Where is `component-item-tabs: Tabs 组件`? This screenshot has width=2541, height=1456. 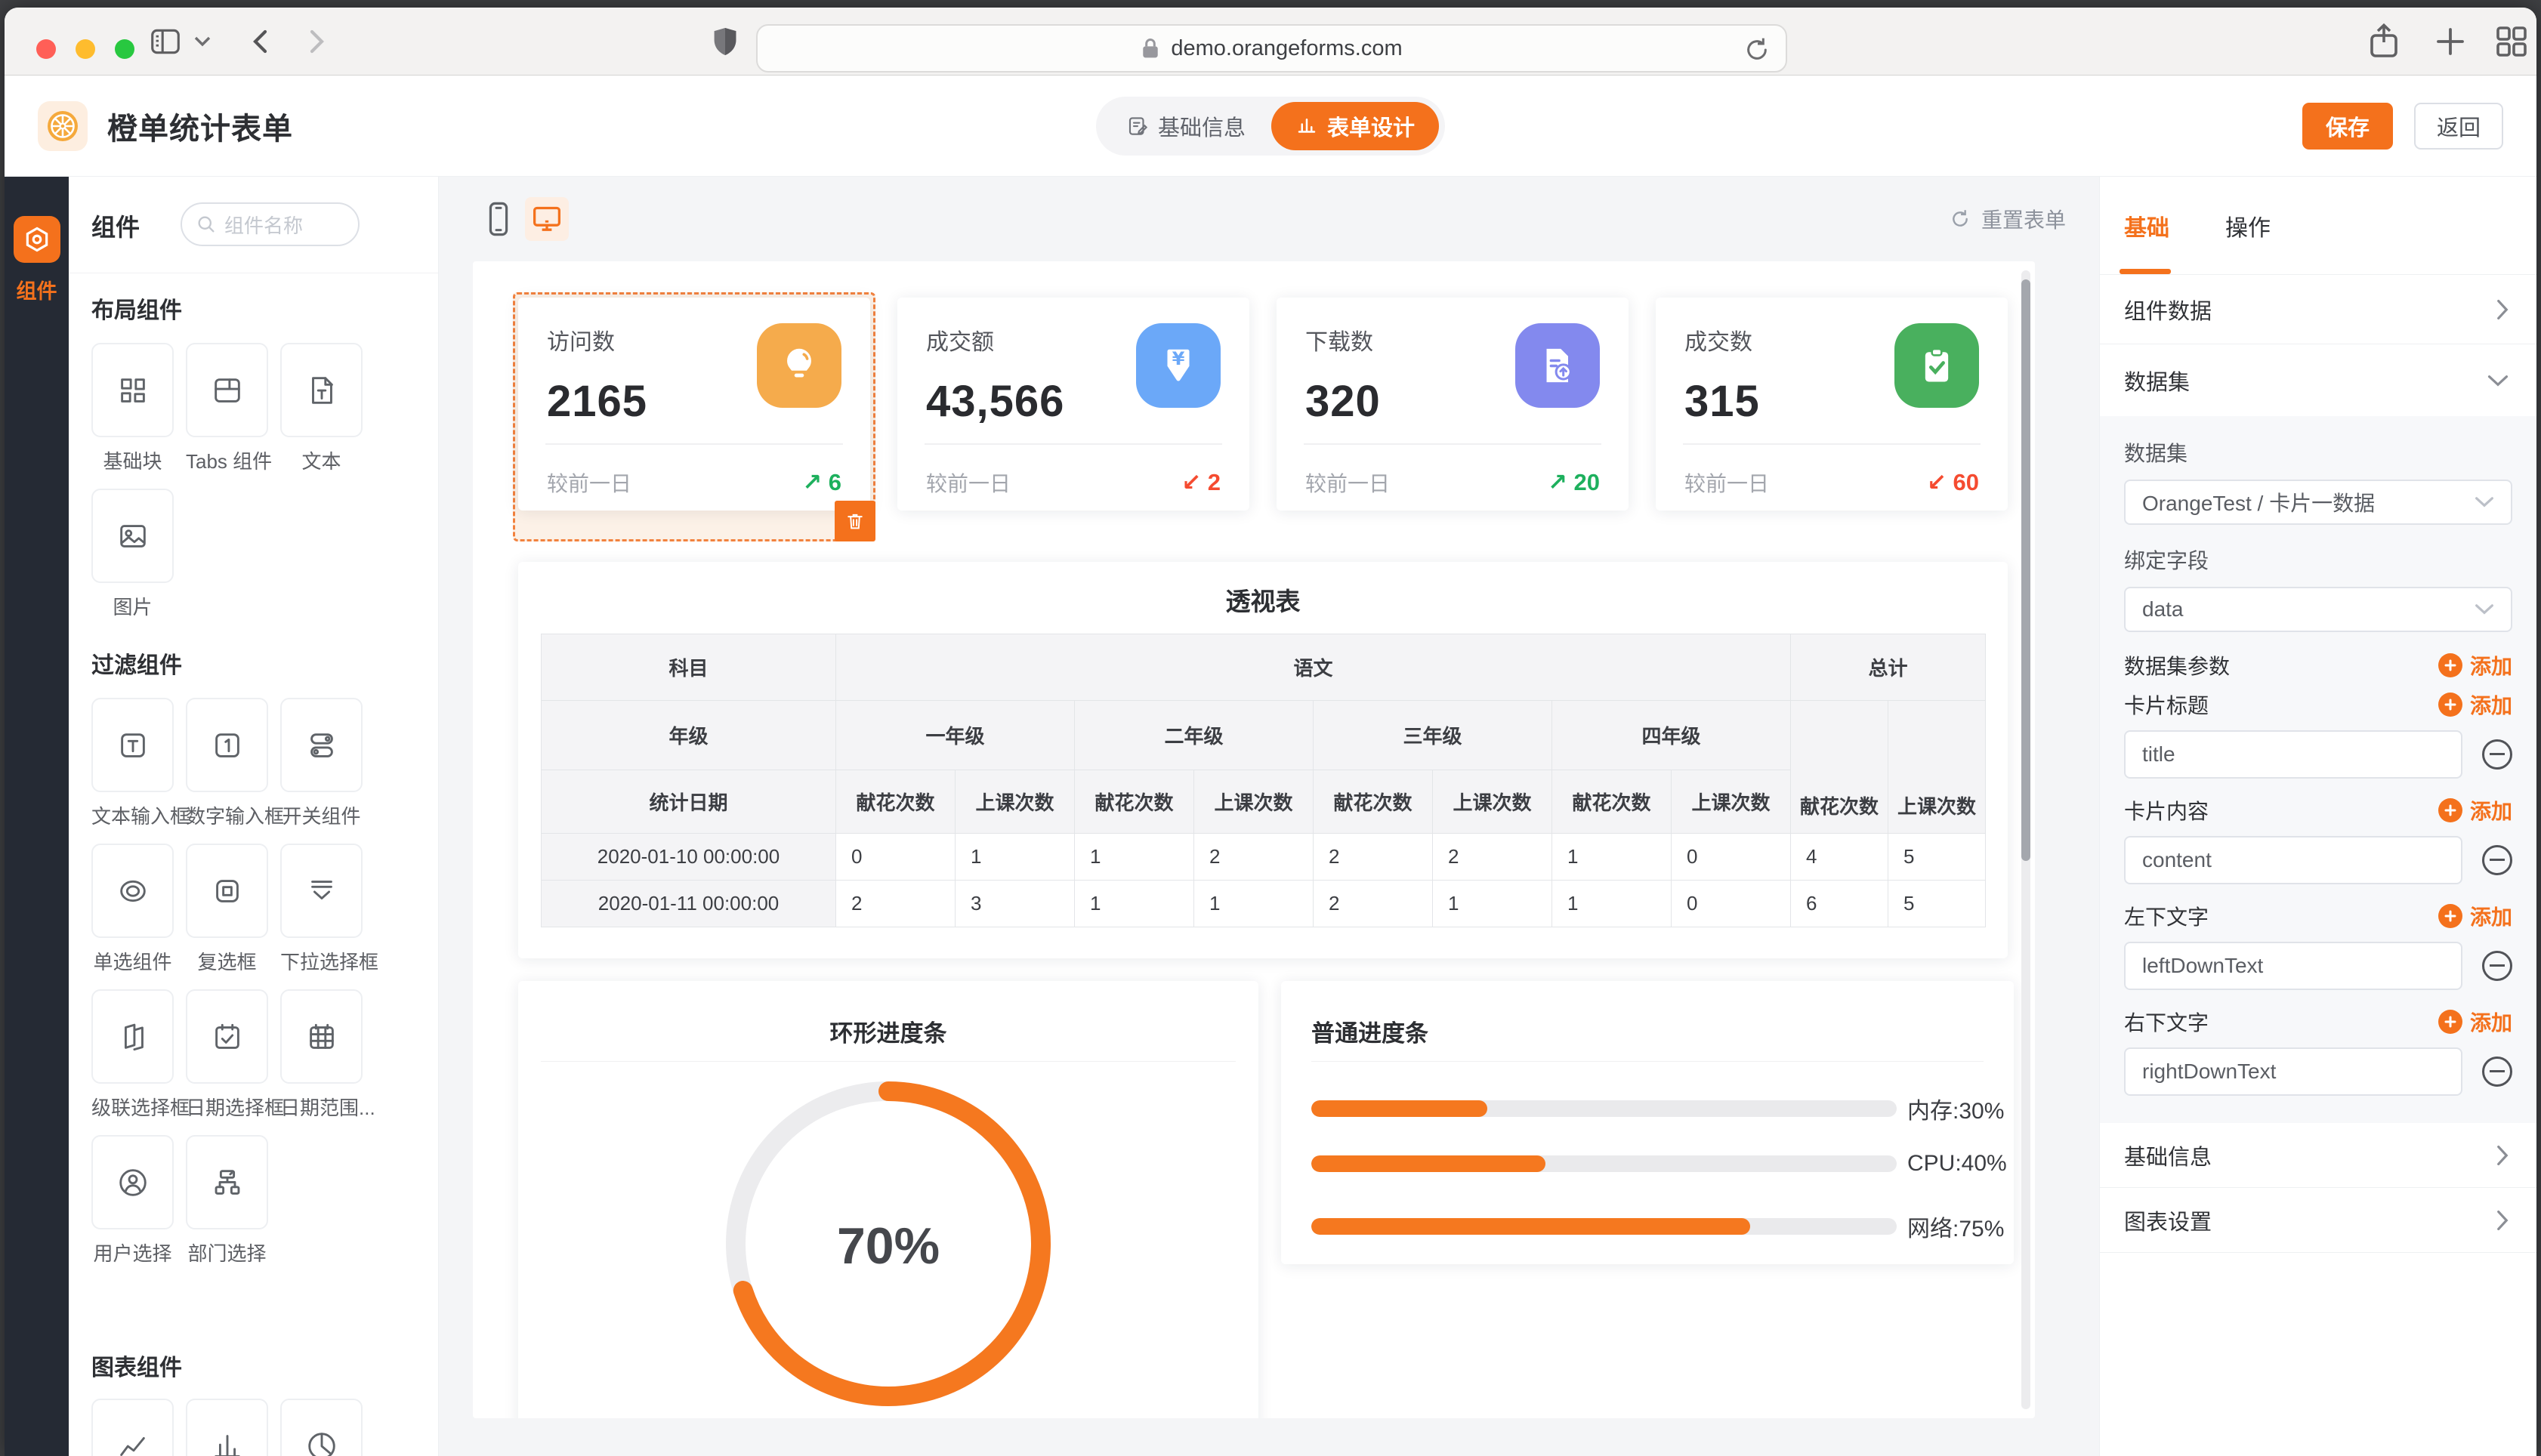
component-item-tabs: Tabs 组件 is located at coordinates (229, 408).